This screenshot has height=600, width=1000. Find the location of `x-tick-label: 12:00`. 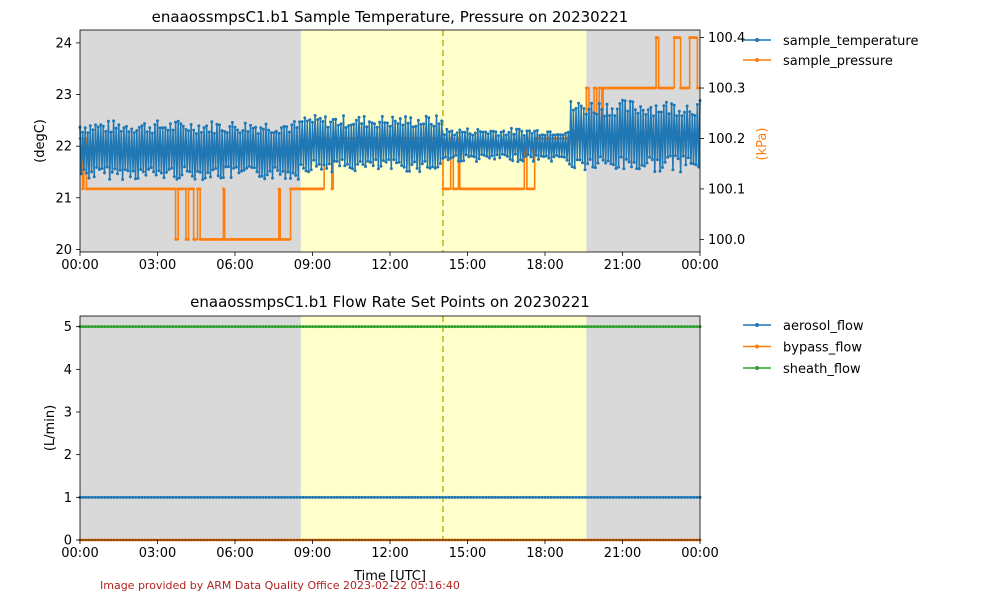

x-tick-label: 12:00 is located at coordinates (389, 265).